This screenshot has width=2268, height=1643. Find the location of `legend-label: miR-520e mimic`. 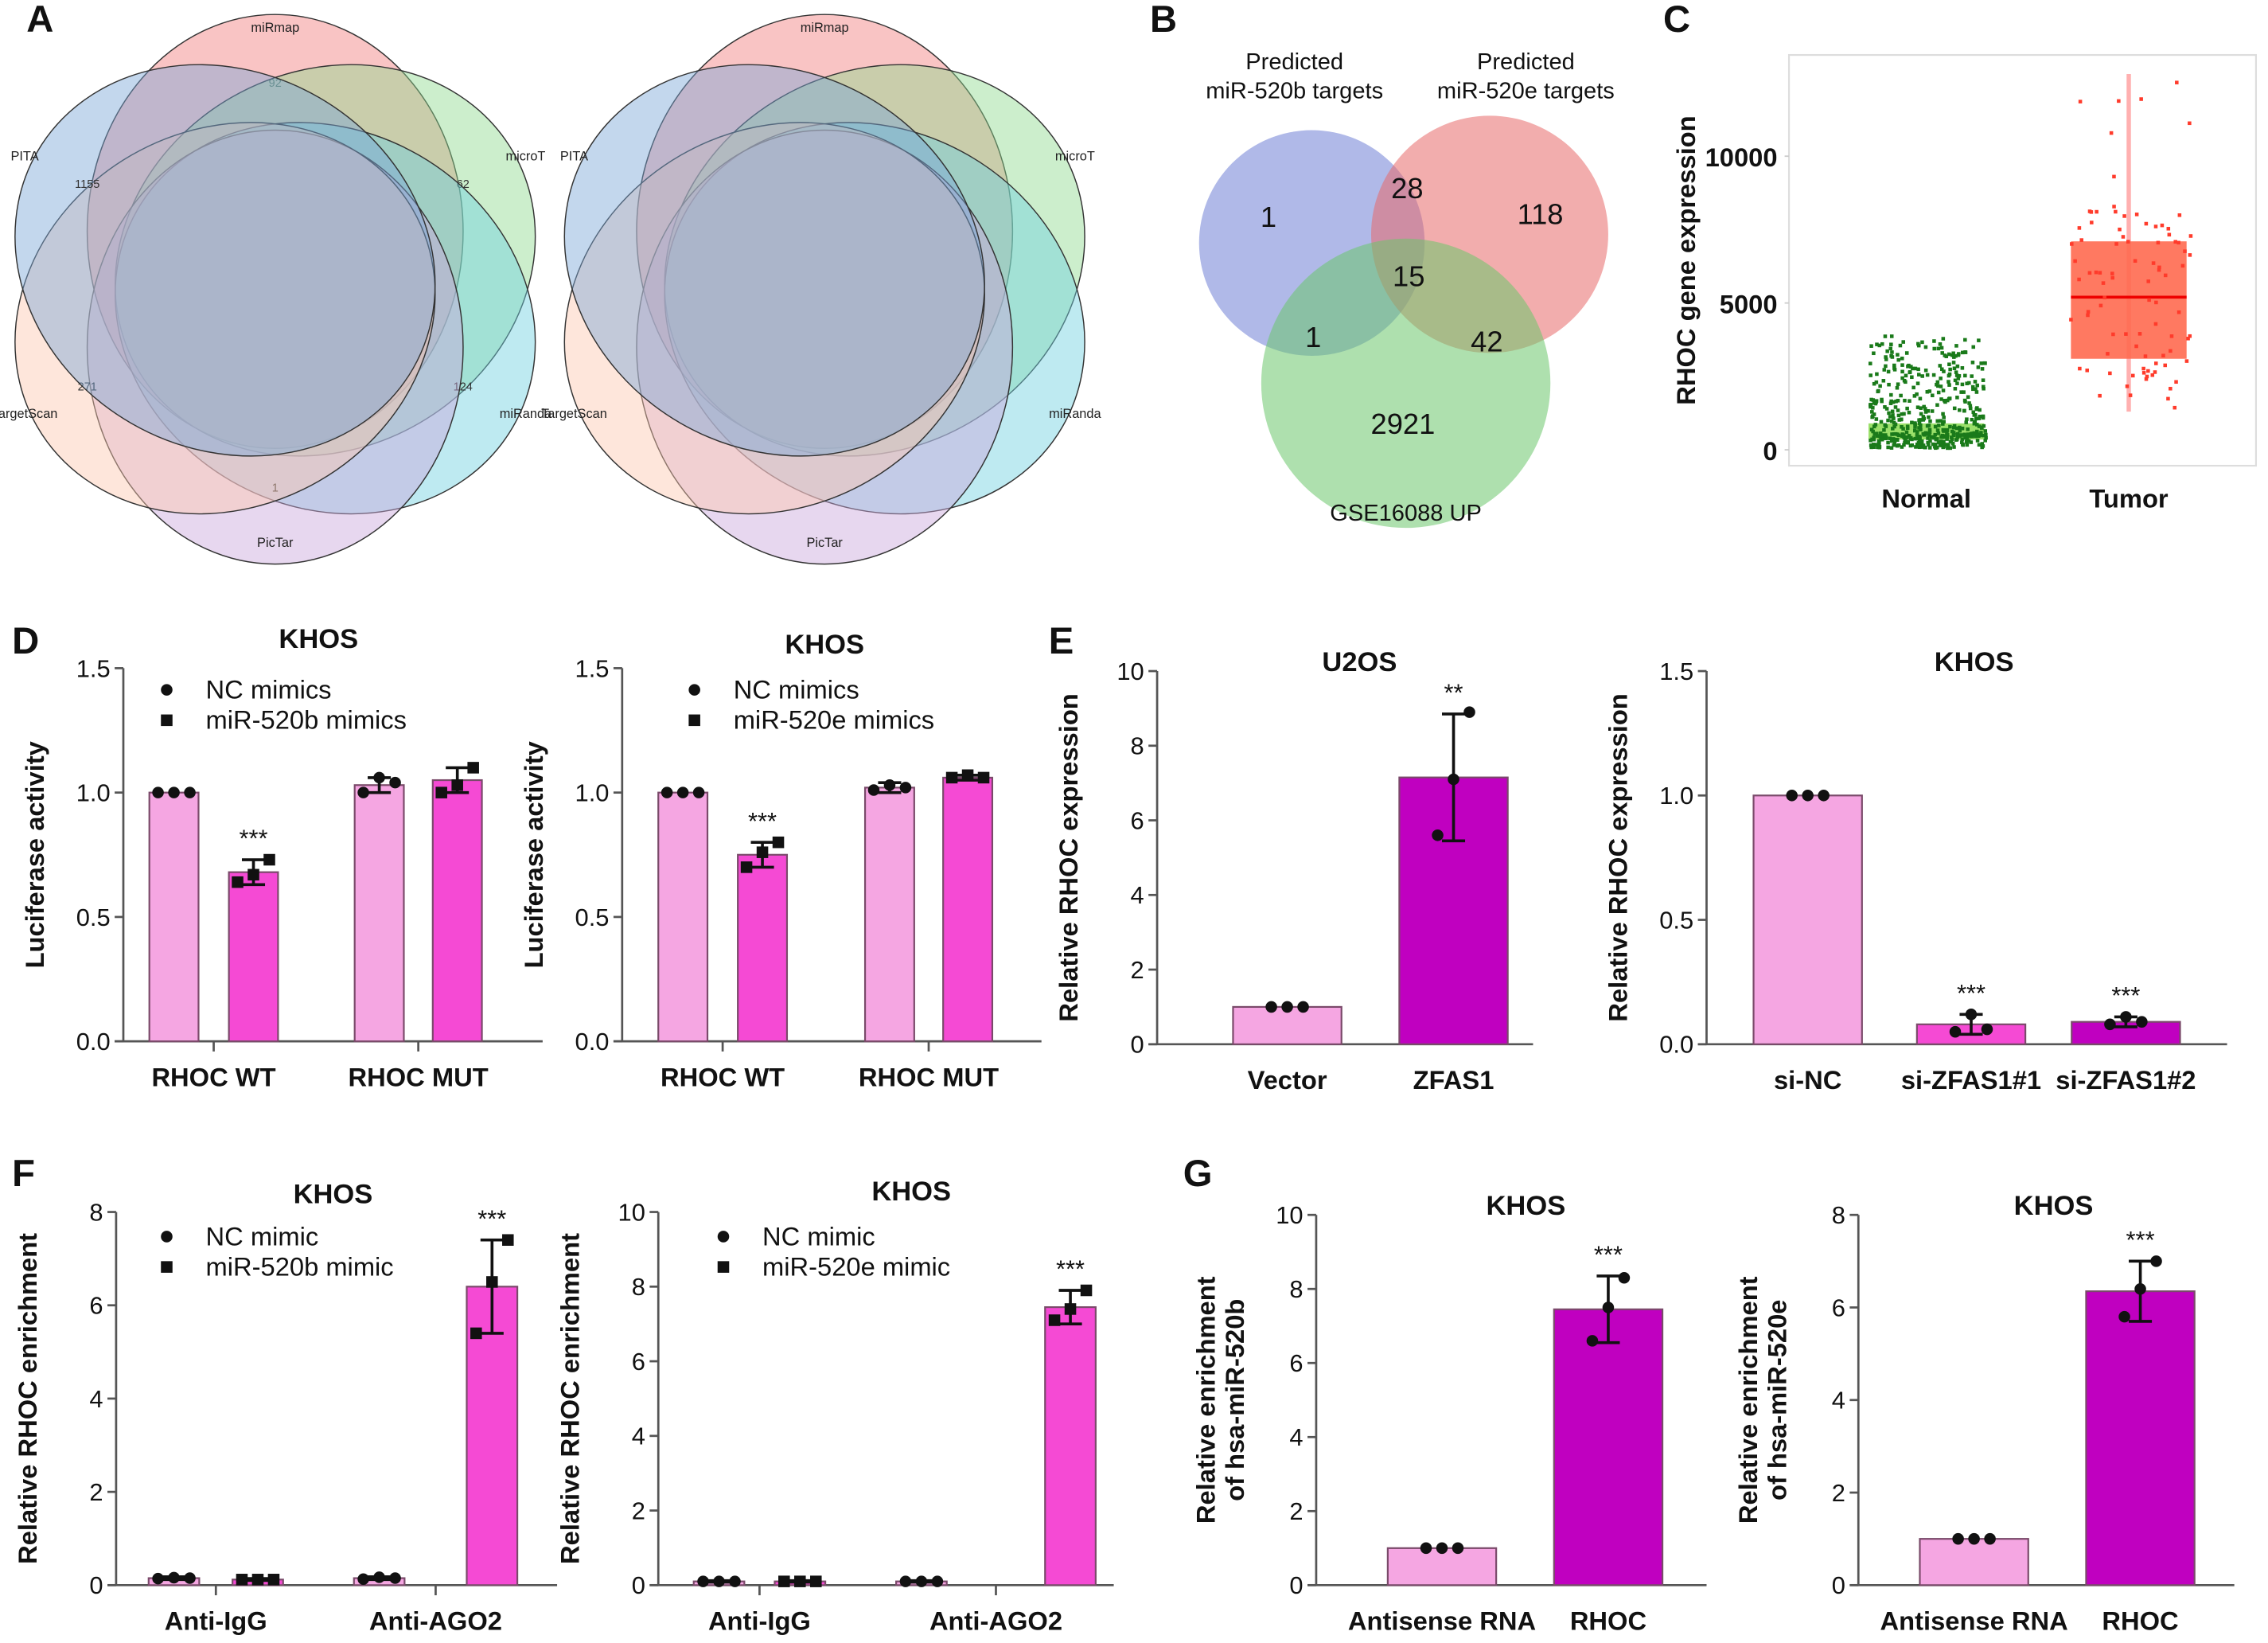

legend-label: miR-520e mimic is located at coordinates (856, 1267).